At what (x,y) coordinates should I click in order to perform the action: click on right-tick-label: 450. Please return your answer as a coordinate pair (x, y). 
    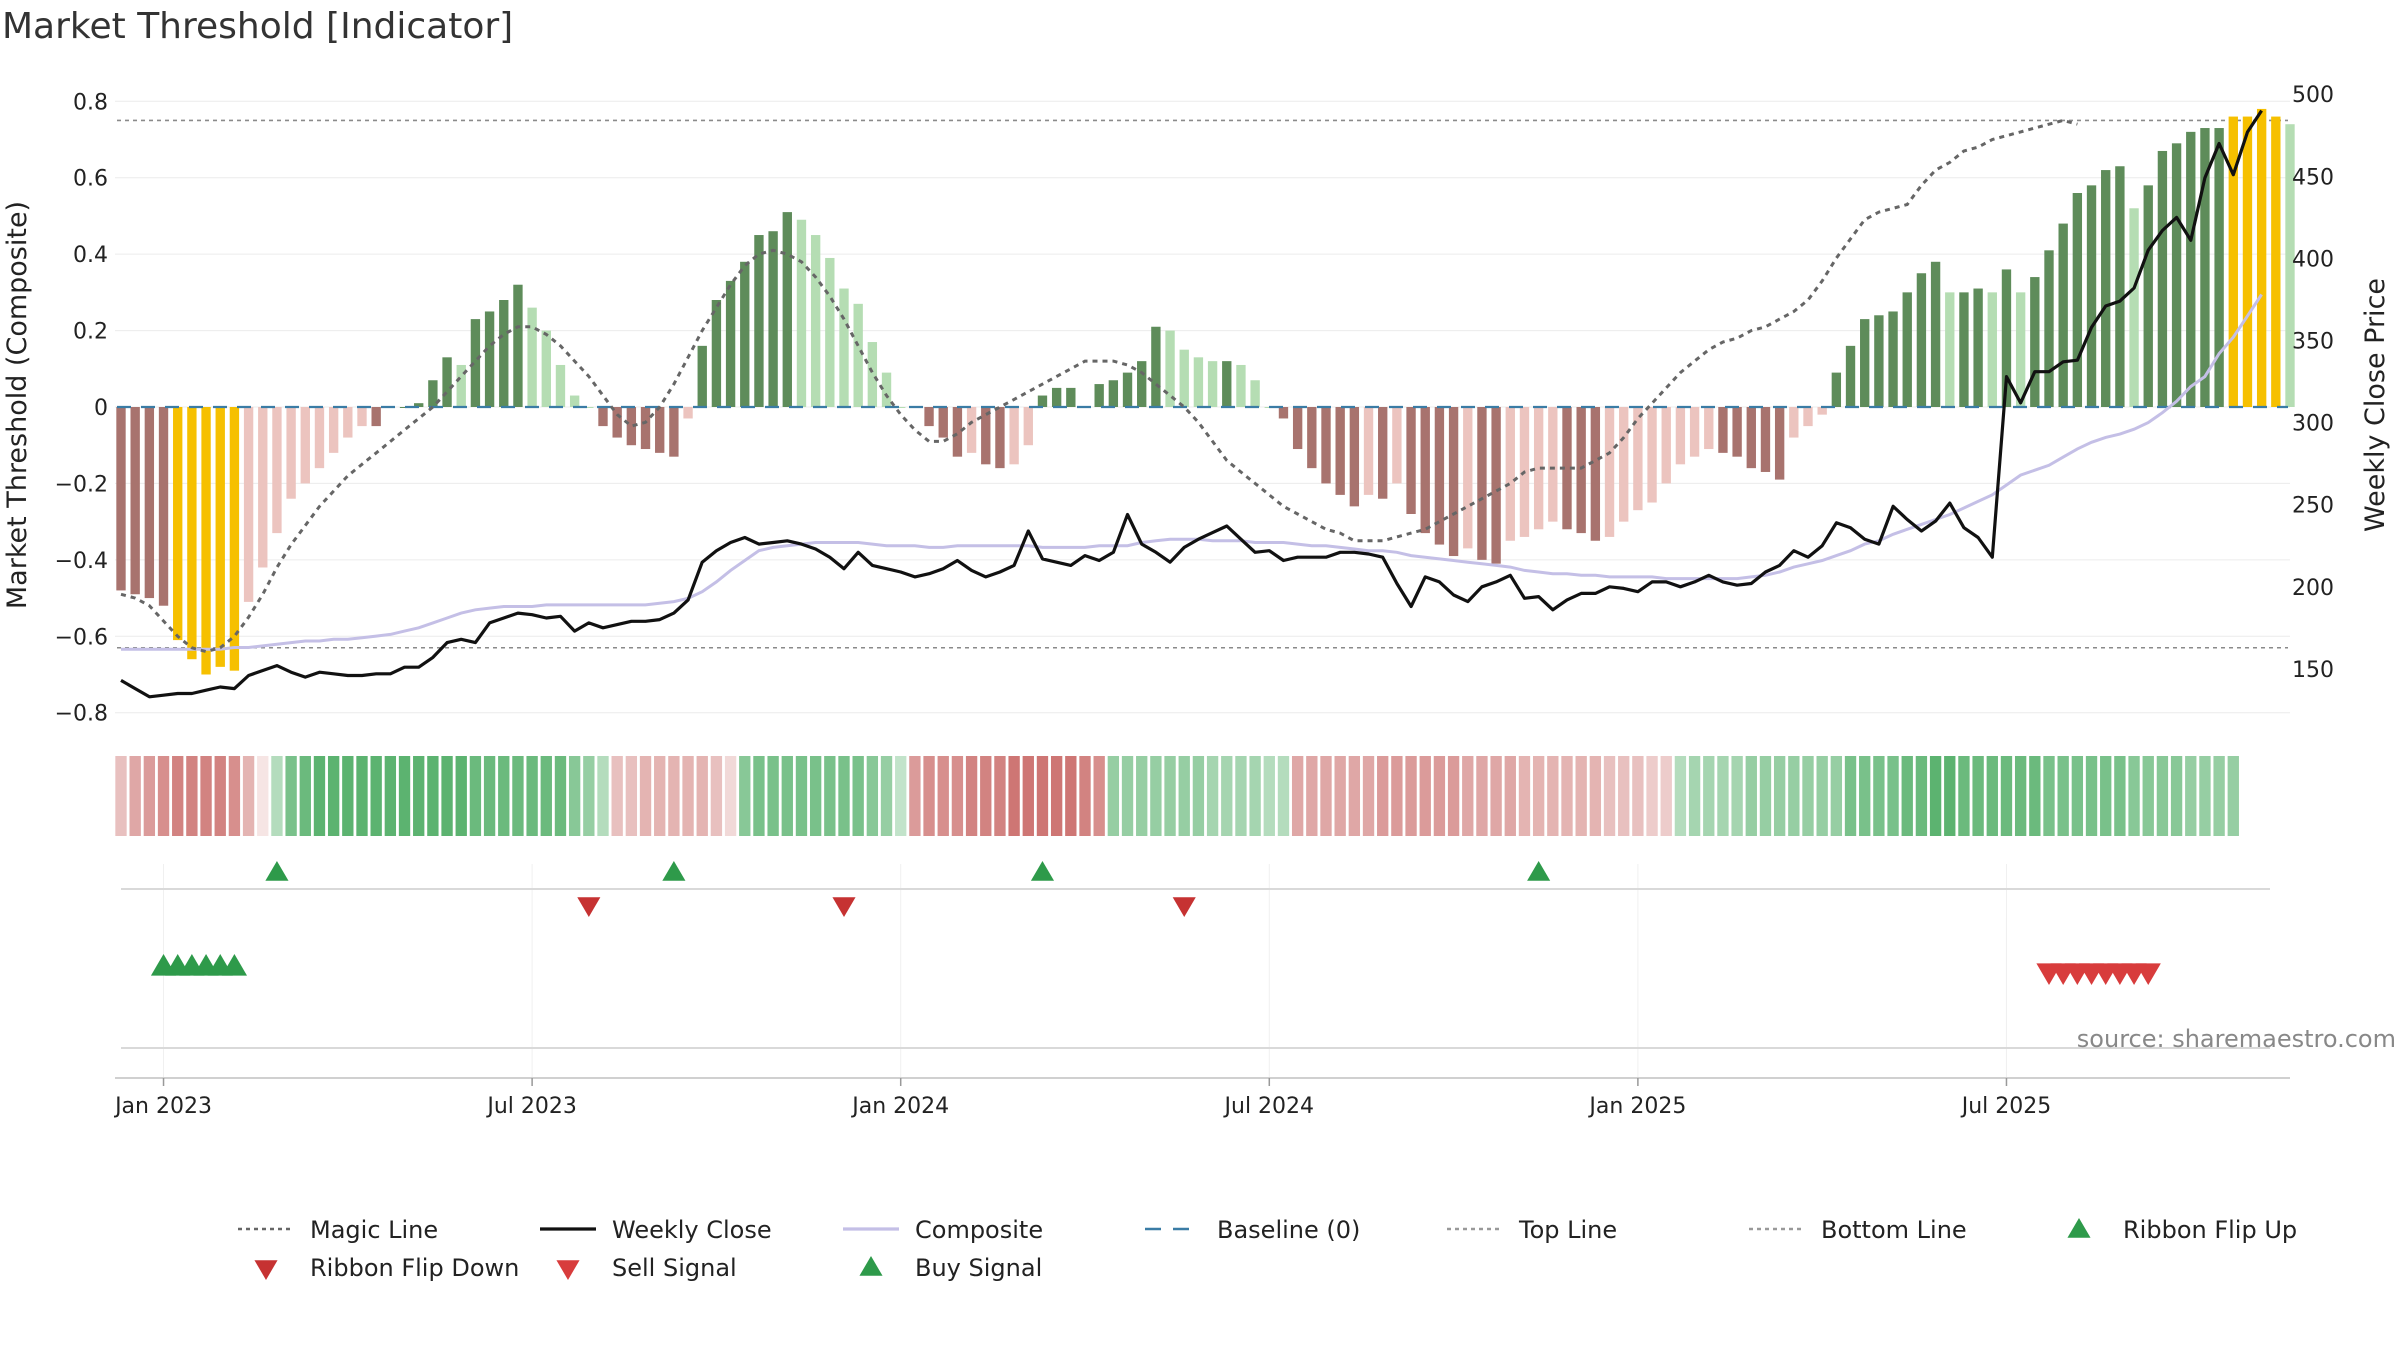
    Looking at the image, I should click on (2313, 177).